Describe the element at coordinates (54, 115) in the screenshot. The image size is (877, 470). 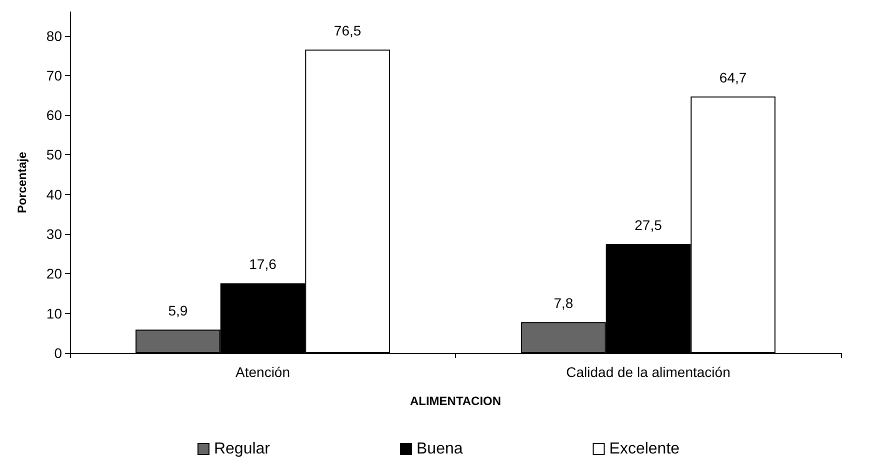
I see `y-tick-label: 60` at that location.